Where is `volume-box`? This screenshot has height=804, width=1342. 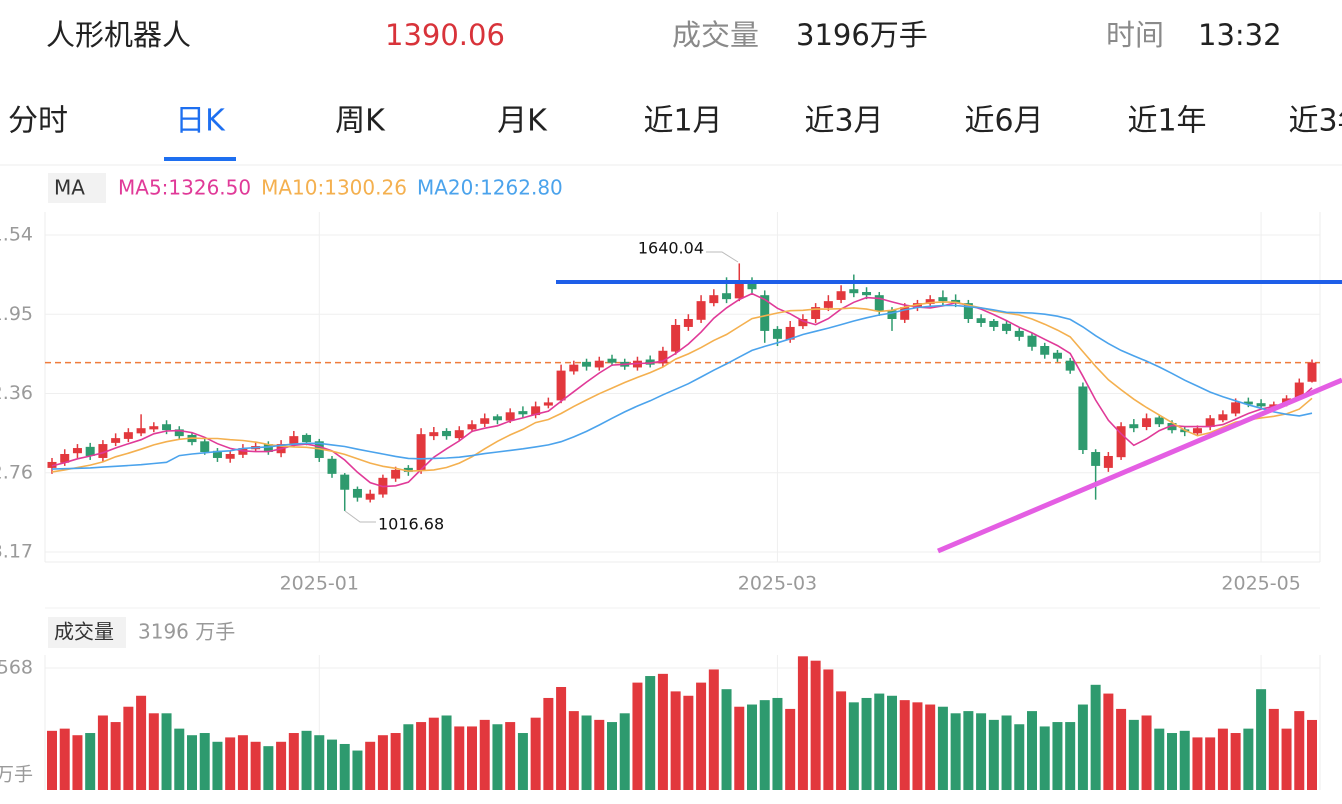
volume-box is located at coordinates (87, 632).